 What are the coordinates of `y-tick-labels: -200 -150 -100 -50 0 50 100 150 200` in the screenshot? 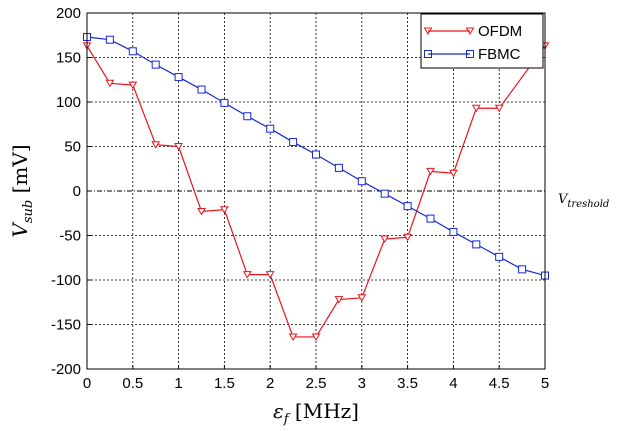 It's located at (71, 191).